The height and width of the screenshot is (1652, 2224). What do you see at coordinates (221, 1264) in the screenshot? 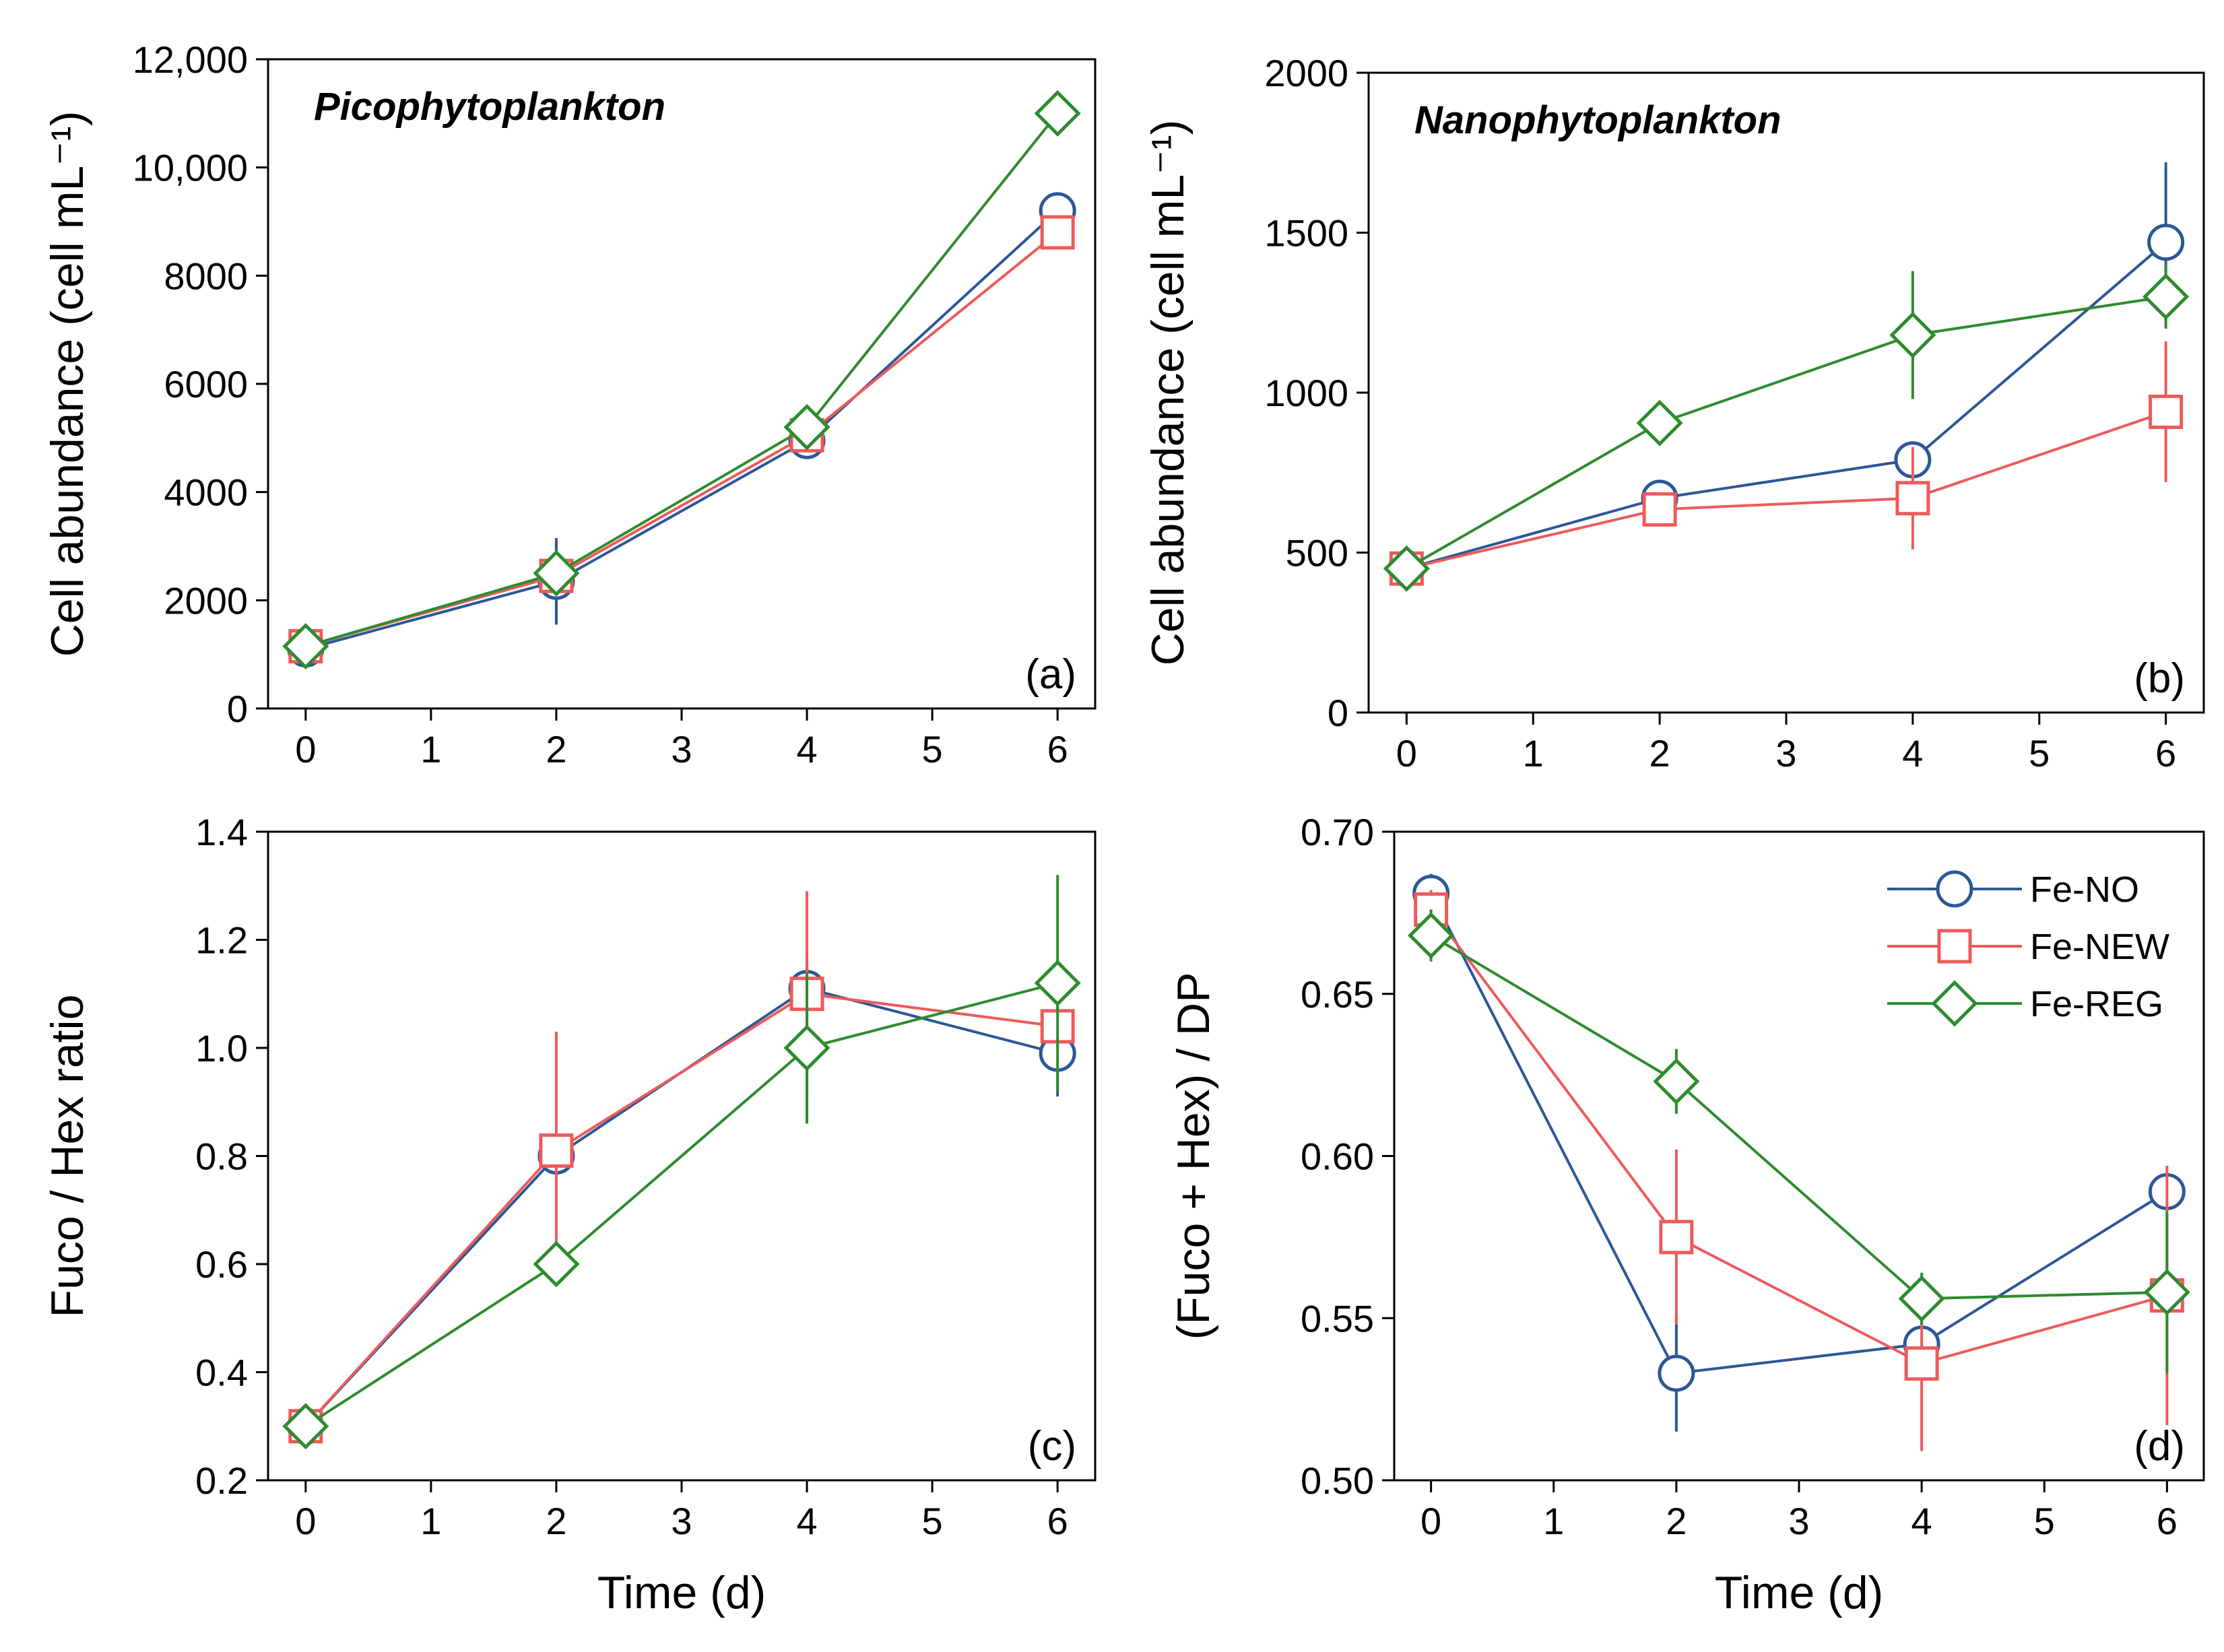
I see `y-tick-label: 0.6` at bounding box center [221, 1264].